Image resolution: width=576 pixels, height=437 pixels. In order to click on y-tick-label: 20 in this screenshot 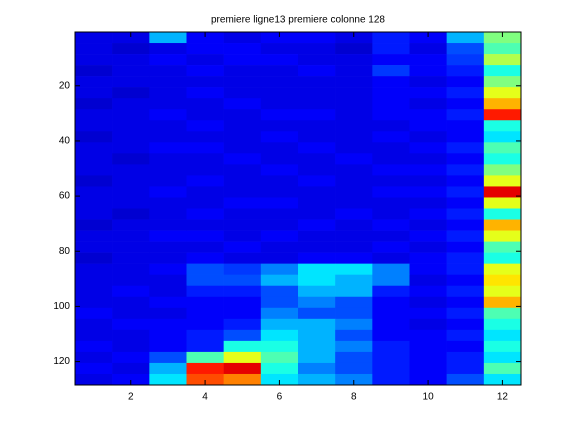, I will do `click(65, 85)`.